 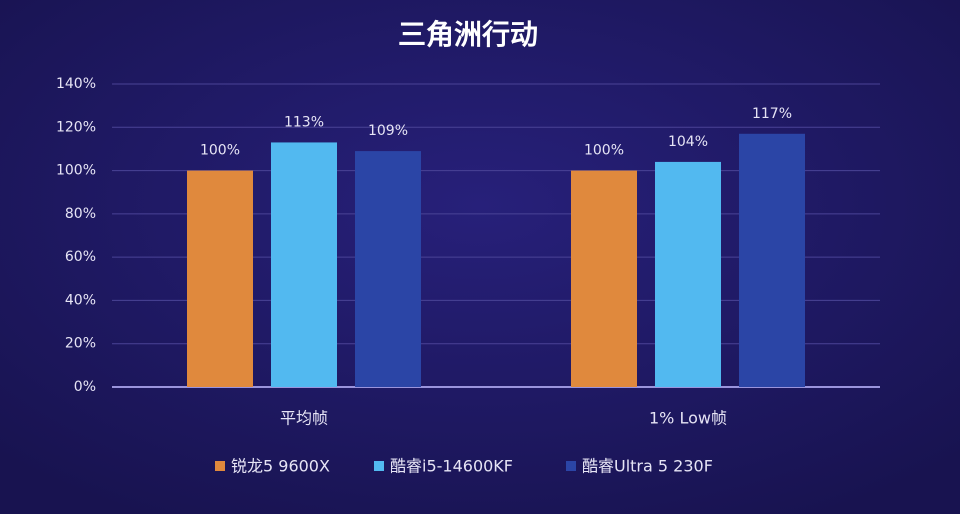 What do you see at coordinates (80, 257) in the screenshot?
I see `y-tick-label: 60%` at bounding box center [80, 257].